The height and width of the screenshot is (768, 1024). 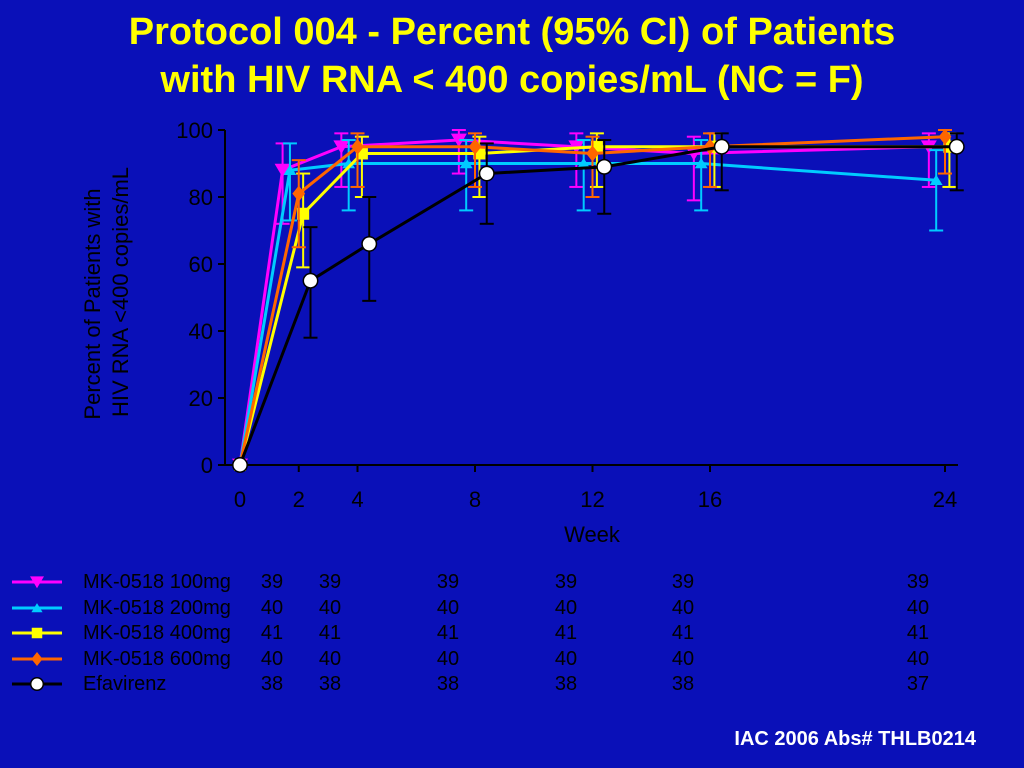 I want to click on legend-label: MK-0518 600mg, so click(x=157, y=658).